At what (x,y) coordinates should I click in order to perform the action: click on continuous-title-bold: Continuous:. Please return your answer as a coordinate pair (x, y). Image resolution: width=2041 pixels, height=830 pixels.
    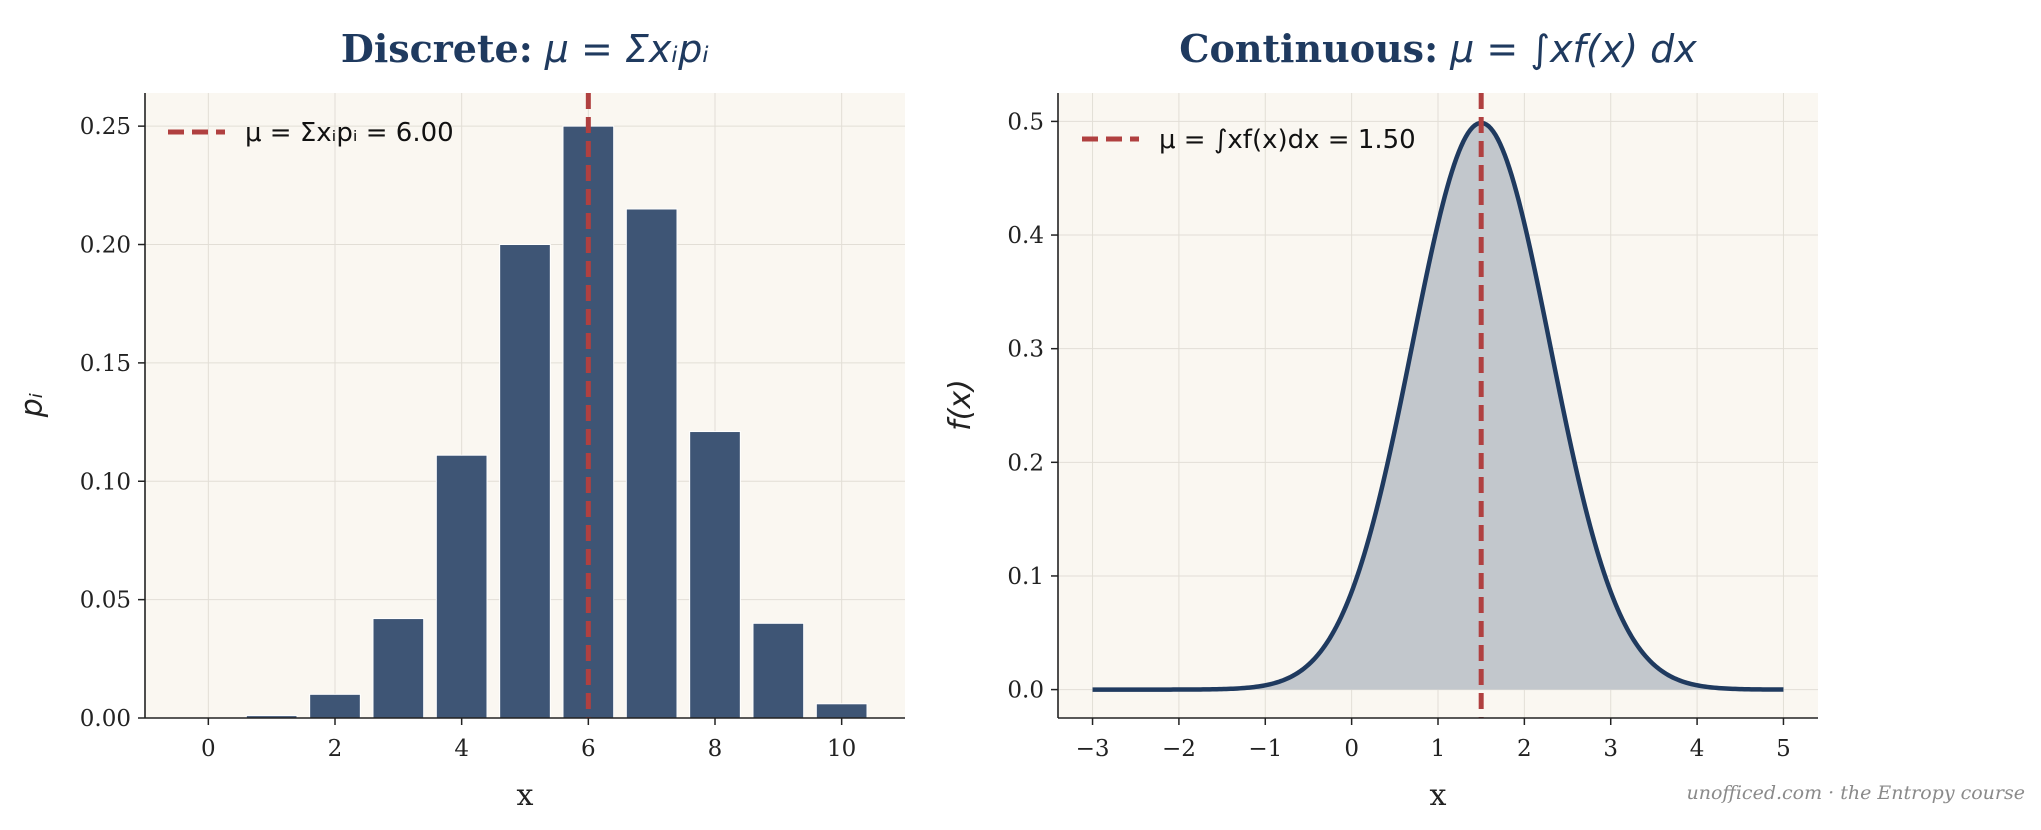
    Looking at the image, I should click on (1308, 48).